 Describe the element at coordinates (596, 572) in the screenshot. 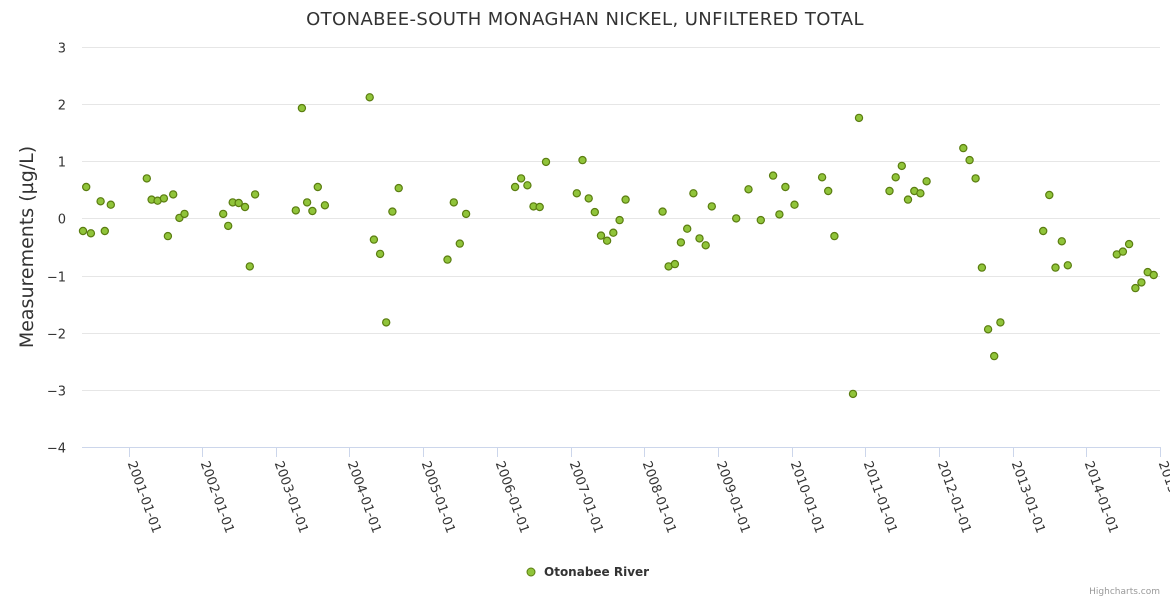

I see `legend-item-otonabee-river: Otonabee River` at that location.